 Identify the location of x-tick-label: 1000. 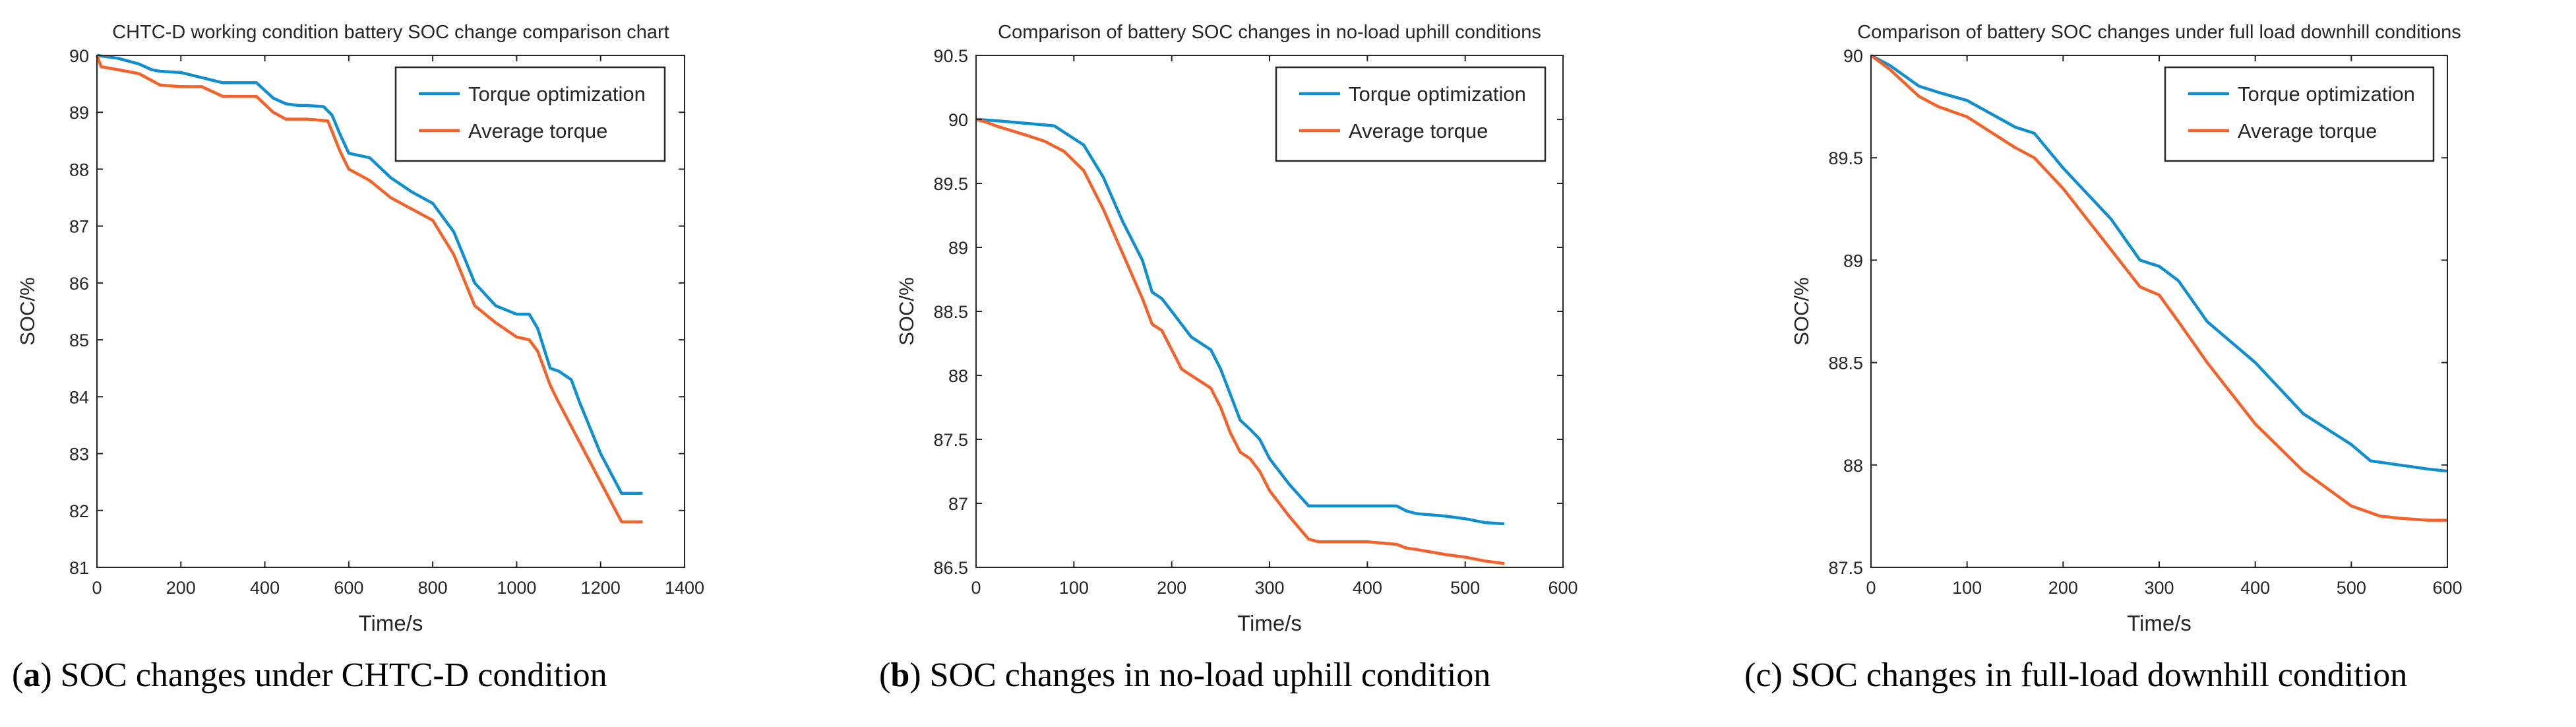
(516, 588).